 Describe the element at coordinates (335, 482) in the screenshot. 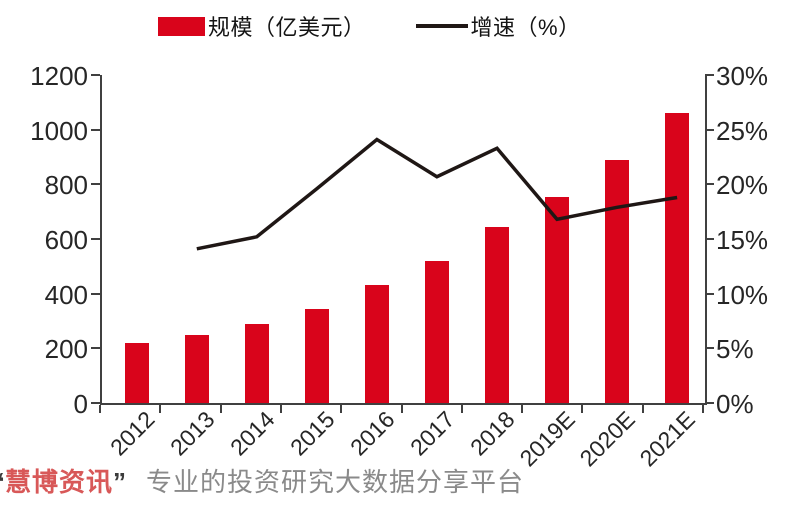

I see `watermark-tagline: 专业的投资研究大数据分享平台` at that location.